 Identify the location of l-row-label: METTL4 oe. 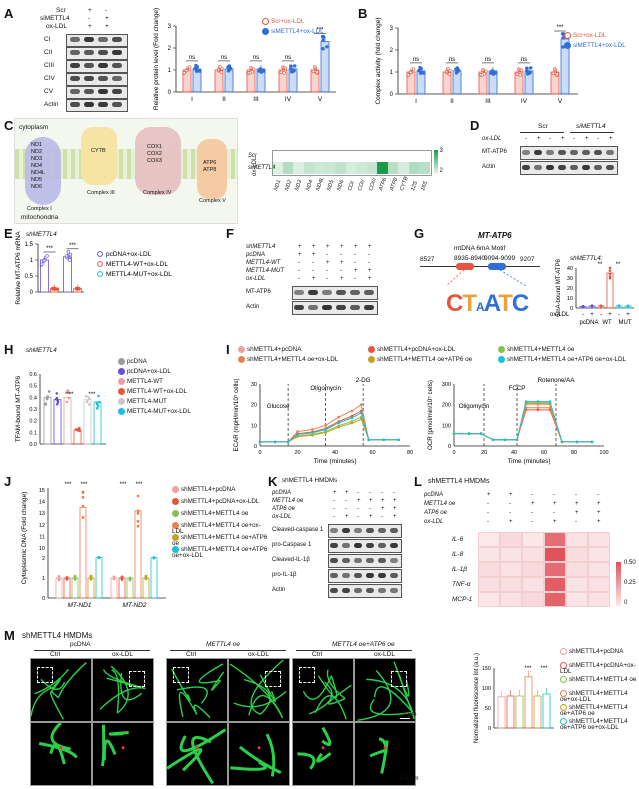
(440, 504).